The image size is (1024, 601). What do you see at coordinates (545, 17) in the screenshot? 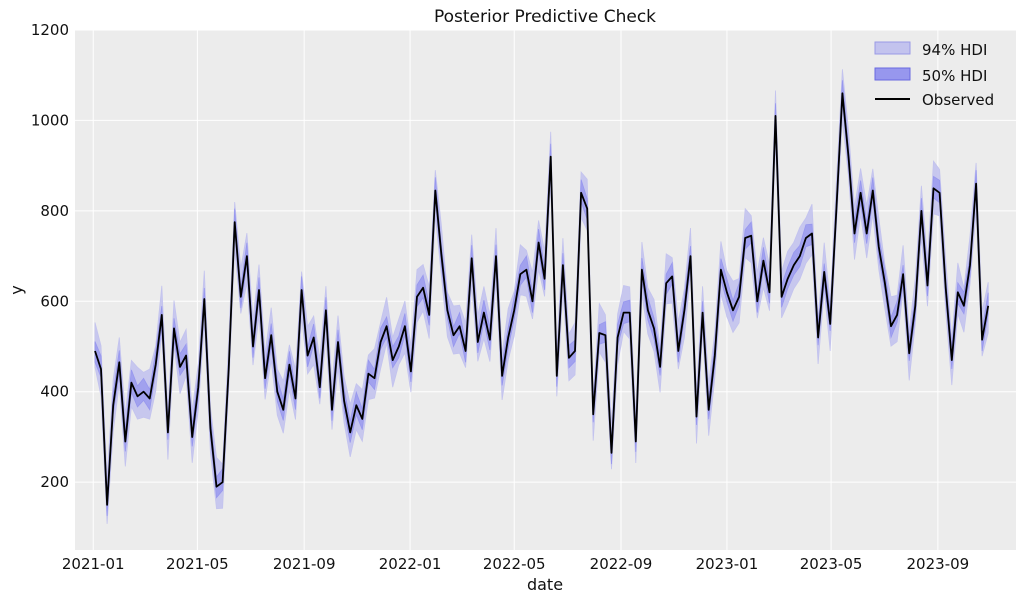
I see `chart-title: Posterior Predictive Check` at bounding box center [545, 17].